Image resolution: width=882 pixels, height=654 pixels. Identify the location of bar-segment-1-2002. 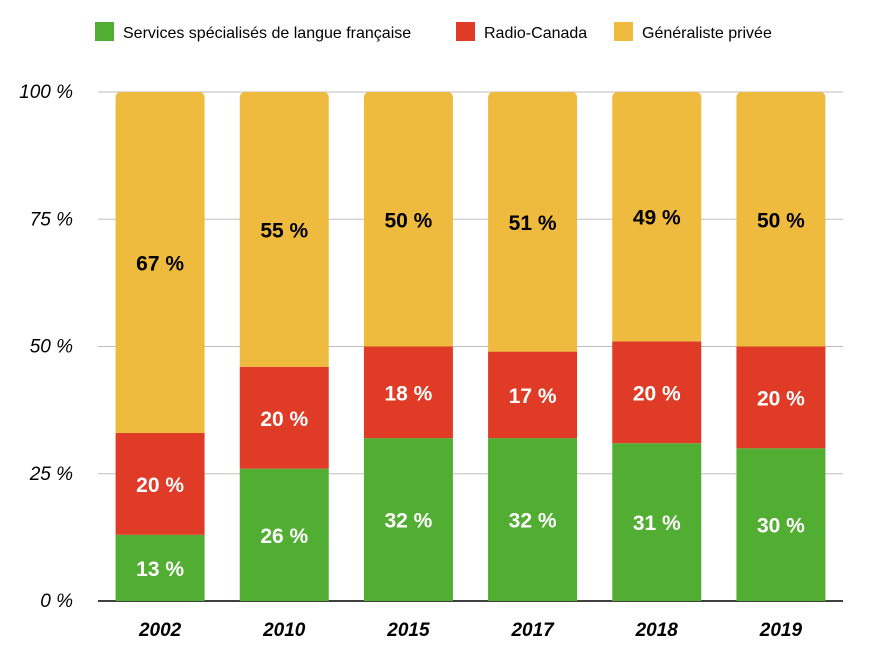
(160, 484).